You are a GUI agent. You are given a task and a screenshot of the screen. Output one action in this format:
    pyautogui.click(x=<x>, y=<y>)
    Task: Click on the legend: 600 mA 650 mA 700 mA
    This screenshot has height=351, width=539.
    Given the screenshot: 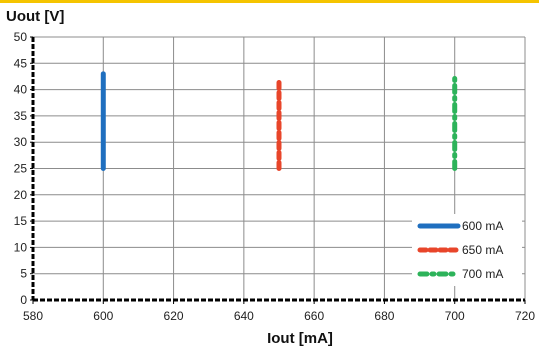 What is the action you would take?
    pyautogui.click(x=467, y=250)
    